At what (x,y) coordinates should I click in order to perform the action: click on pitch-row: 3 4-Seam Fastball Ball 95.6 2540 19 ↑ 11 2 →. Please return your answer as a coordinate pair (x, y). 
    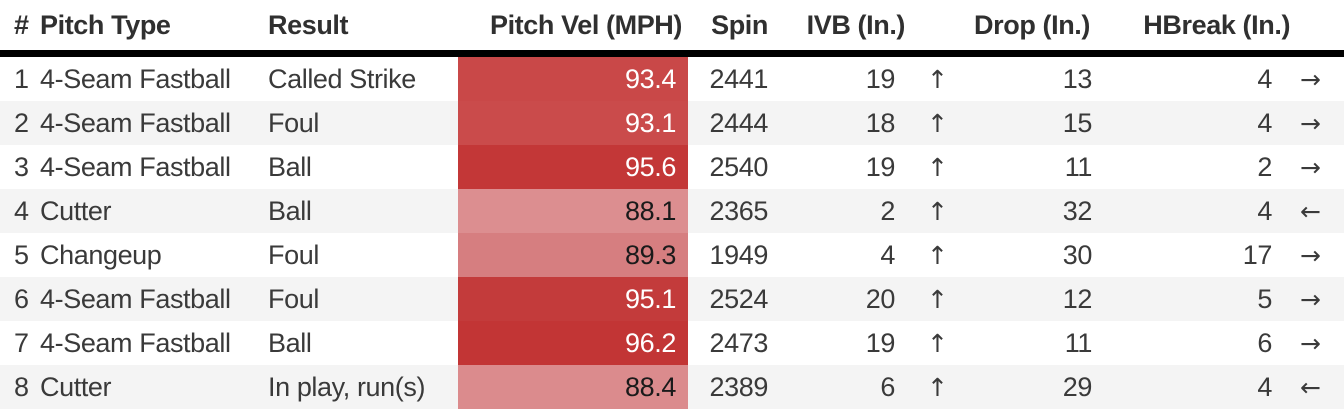
    Looking at the image, I should click on (672, 167).